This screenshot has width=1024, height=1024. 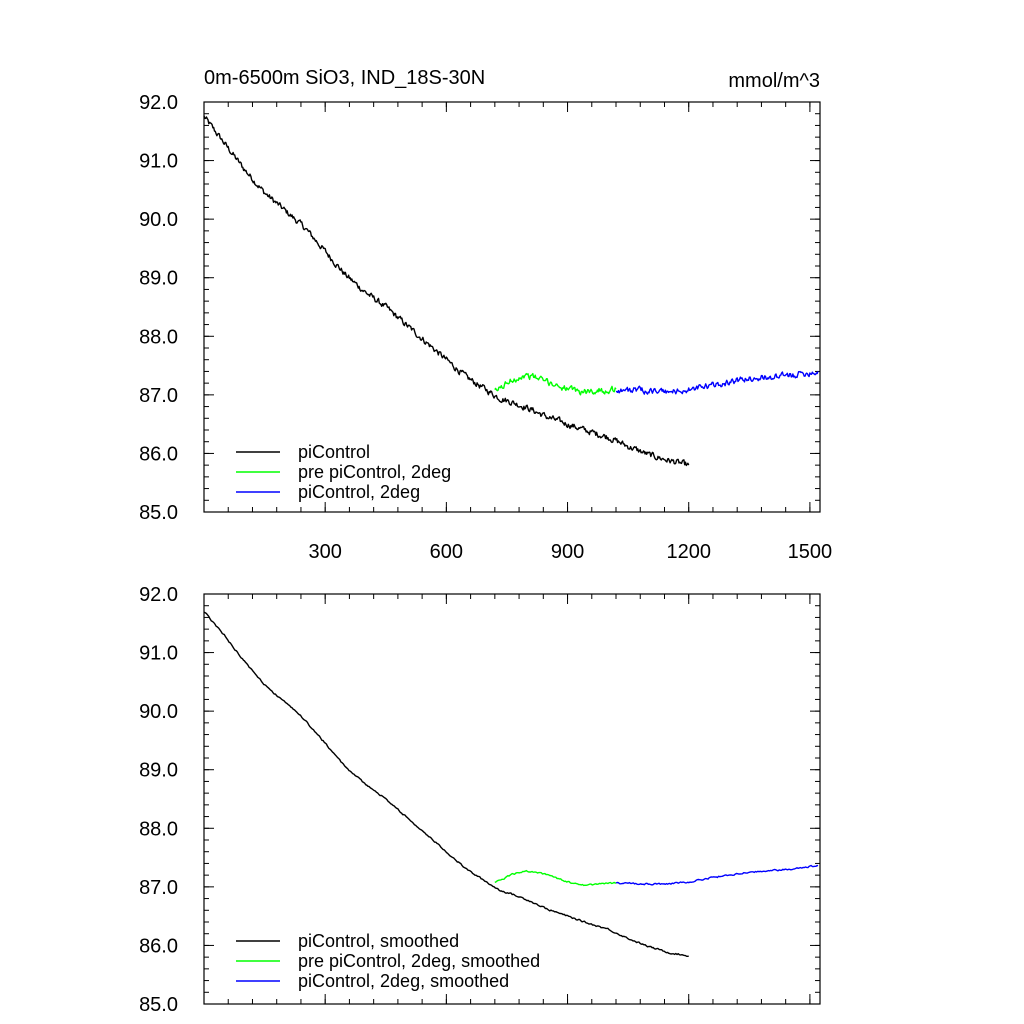 What do you see at coordinates (344, 78) in the screenshot?
I see `chart-title: 0m-6500m SiO3, IND_18S-30N` at bounding box center [344, 78].